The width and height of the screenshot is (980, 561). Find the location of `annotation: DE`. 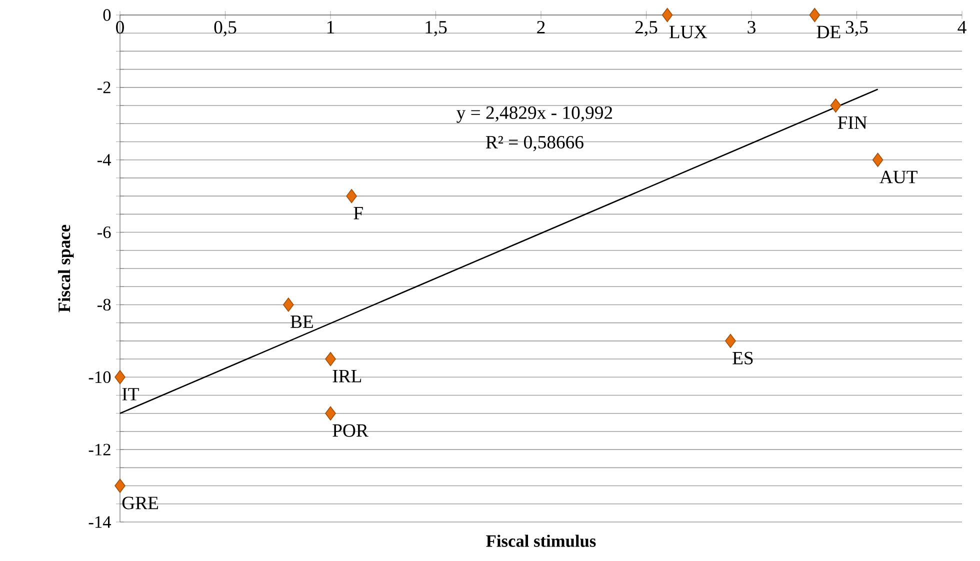

annotation: DE is located at coordinates (828, 32).